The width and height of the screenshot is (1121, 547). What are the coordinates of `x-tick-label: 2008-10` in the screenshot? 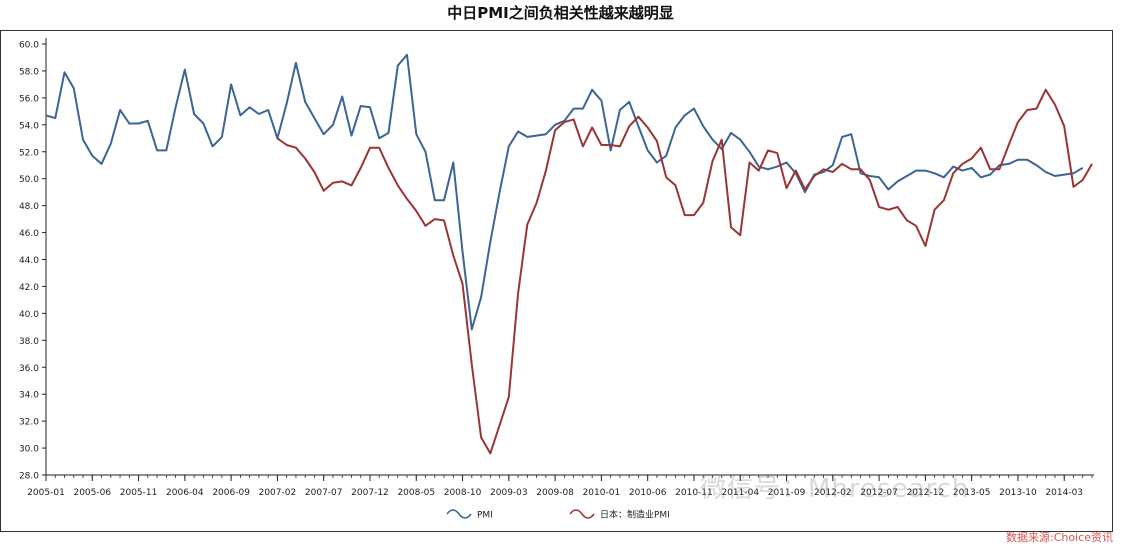 It's located at (463, 493).